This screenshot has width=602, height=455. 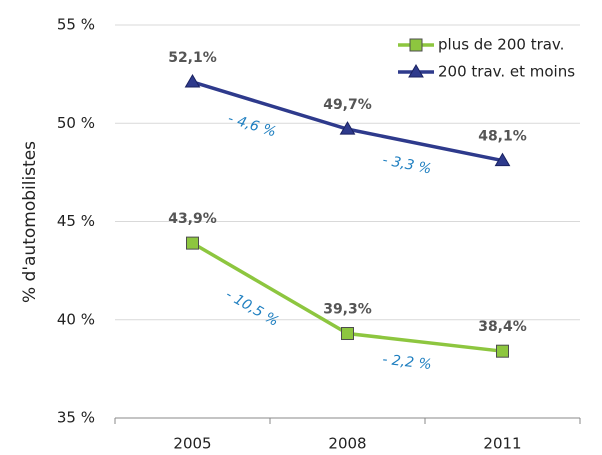 What do you see at coordinates (252, 308) in the screenshot?
I see `change-label: - 10,5 %` at bounding box center [252, 308].